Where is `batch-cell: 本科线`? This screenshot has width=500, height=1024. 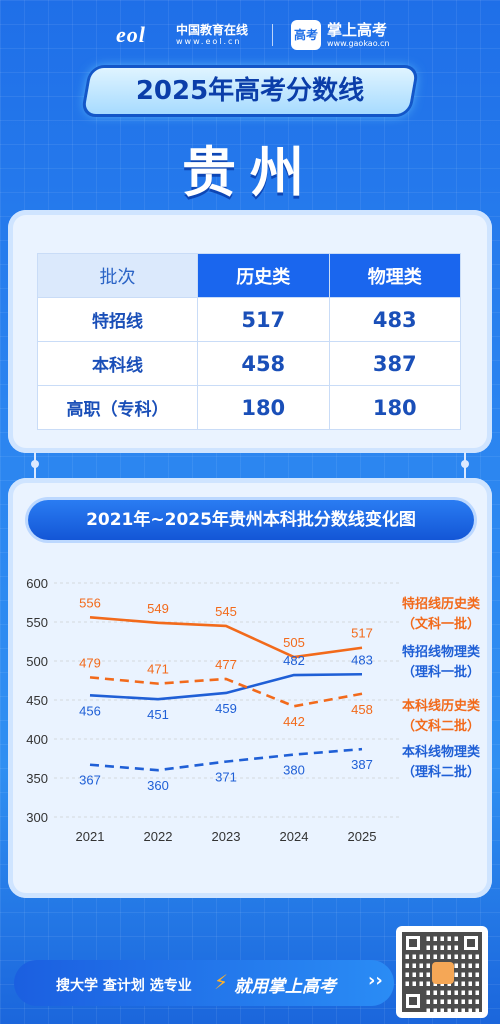 batch-cell: 本科线 is located at coordinates (117, 363).